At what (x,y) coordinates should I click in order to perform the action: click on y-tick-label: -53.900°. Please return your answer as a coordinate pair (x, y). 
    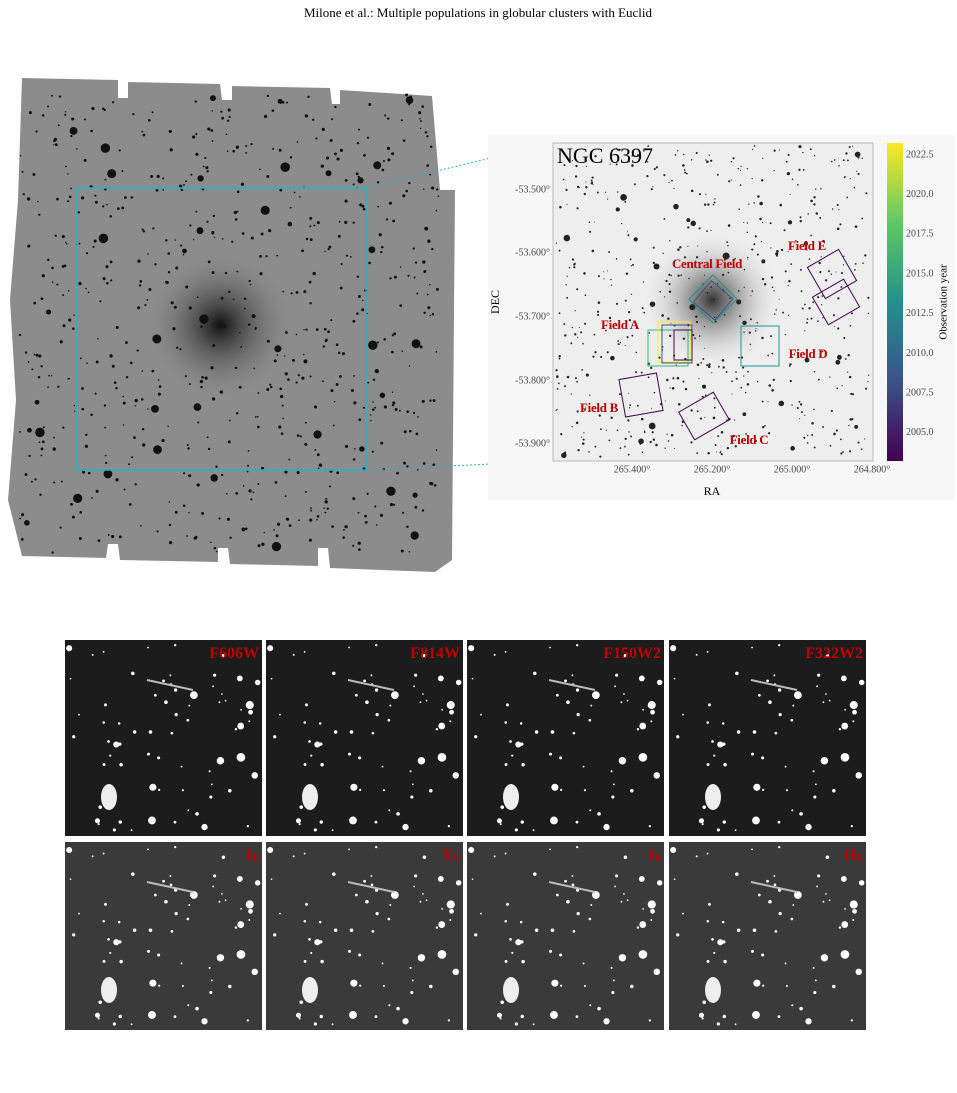
    Looking at the image, I should click on (532, 443).